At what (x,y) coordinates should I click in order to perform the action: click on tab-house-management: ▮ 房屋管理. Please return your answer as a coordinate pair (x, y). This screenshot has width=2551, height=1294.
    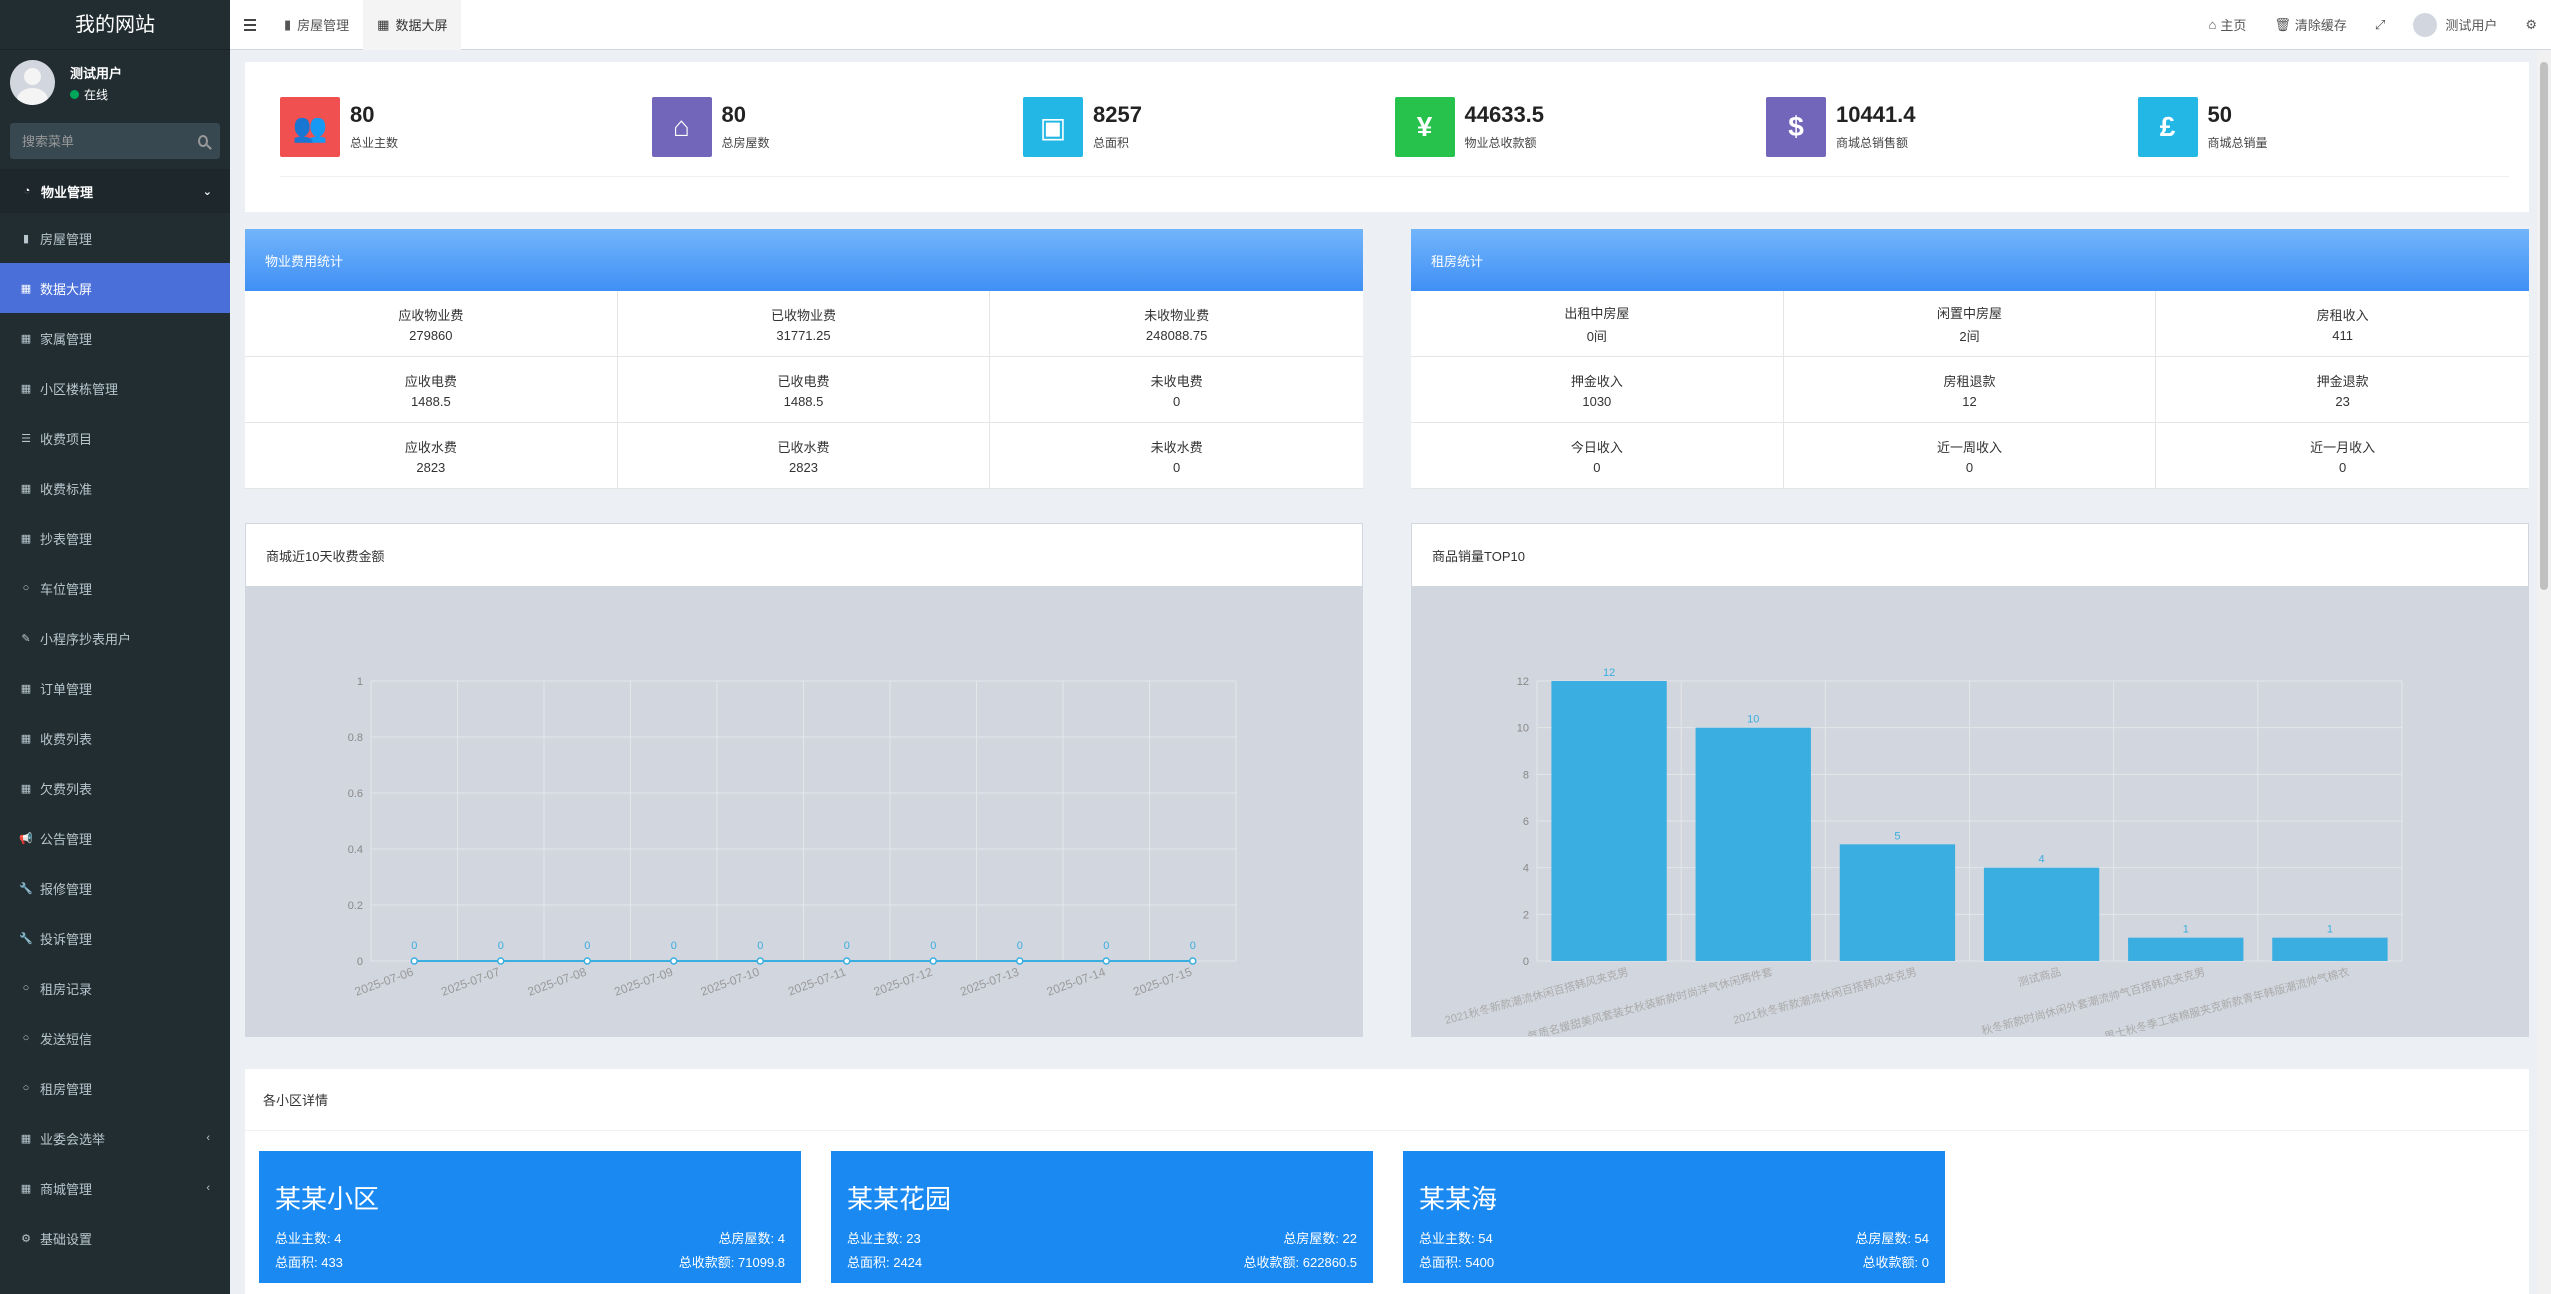
    Looking at the image, I should click on (316, 25).